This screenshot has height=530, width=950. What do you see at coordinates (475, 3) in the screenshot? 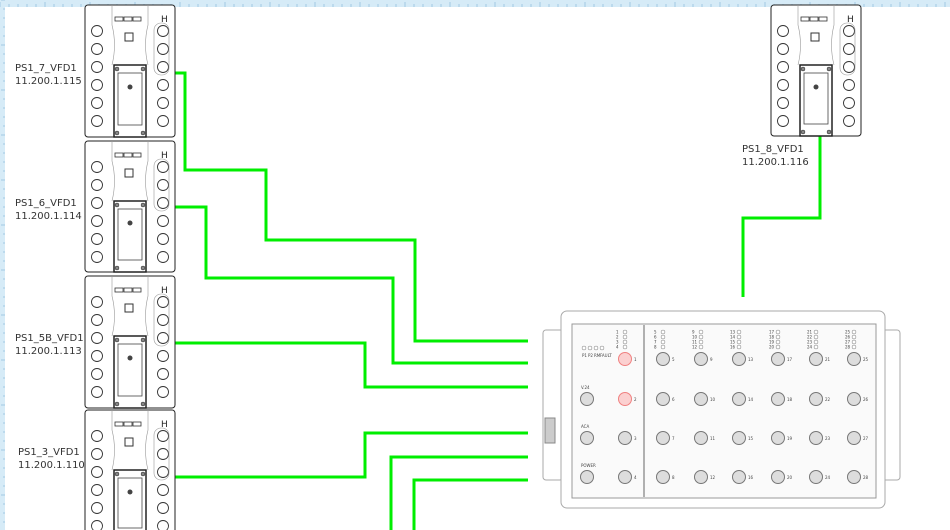
I see `top-ruler` at bounding box center [475, 3].